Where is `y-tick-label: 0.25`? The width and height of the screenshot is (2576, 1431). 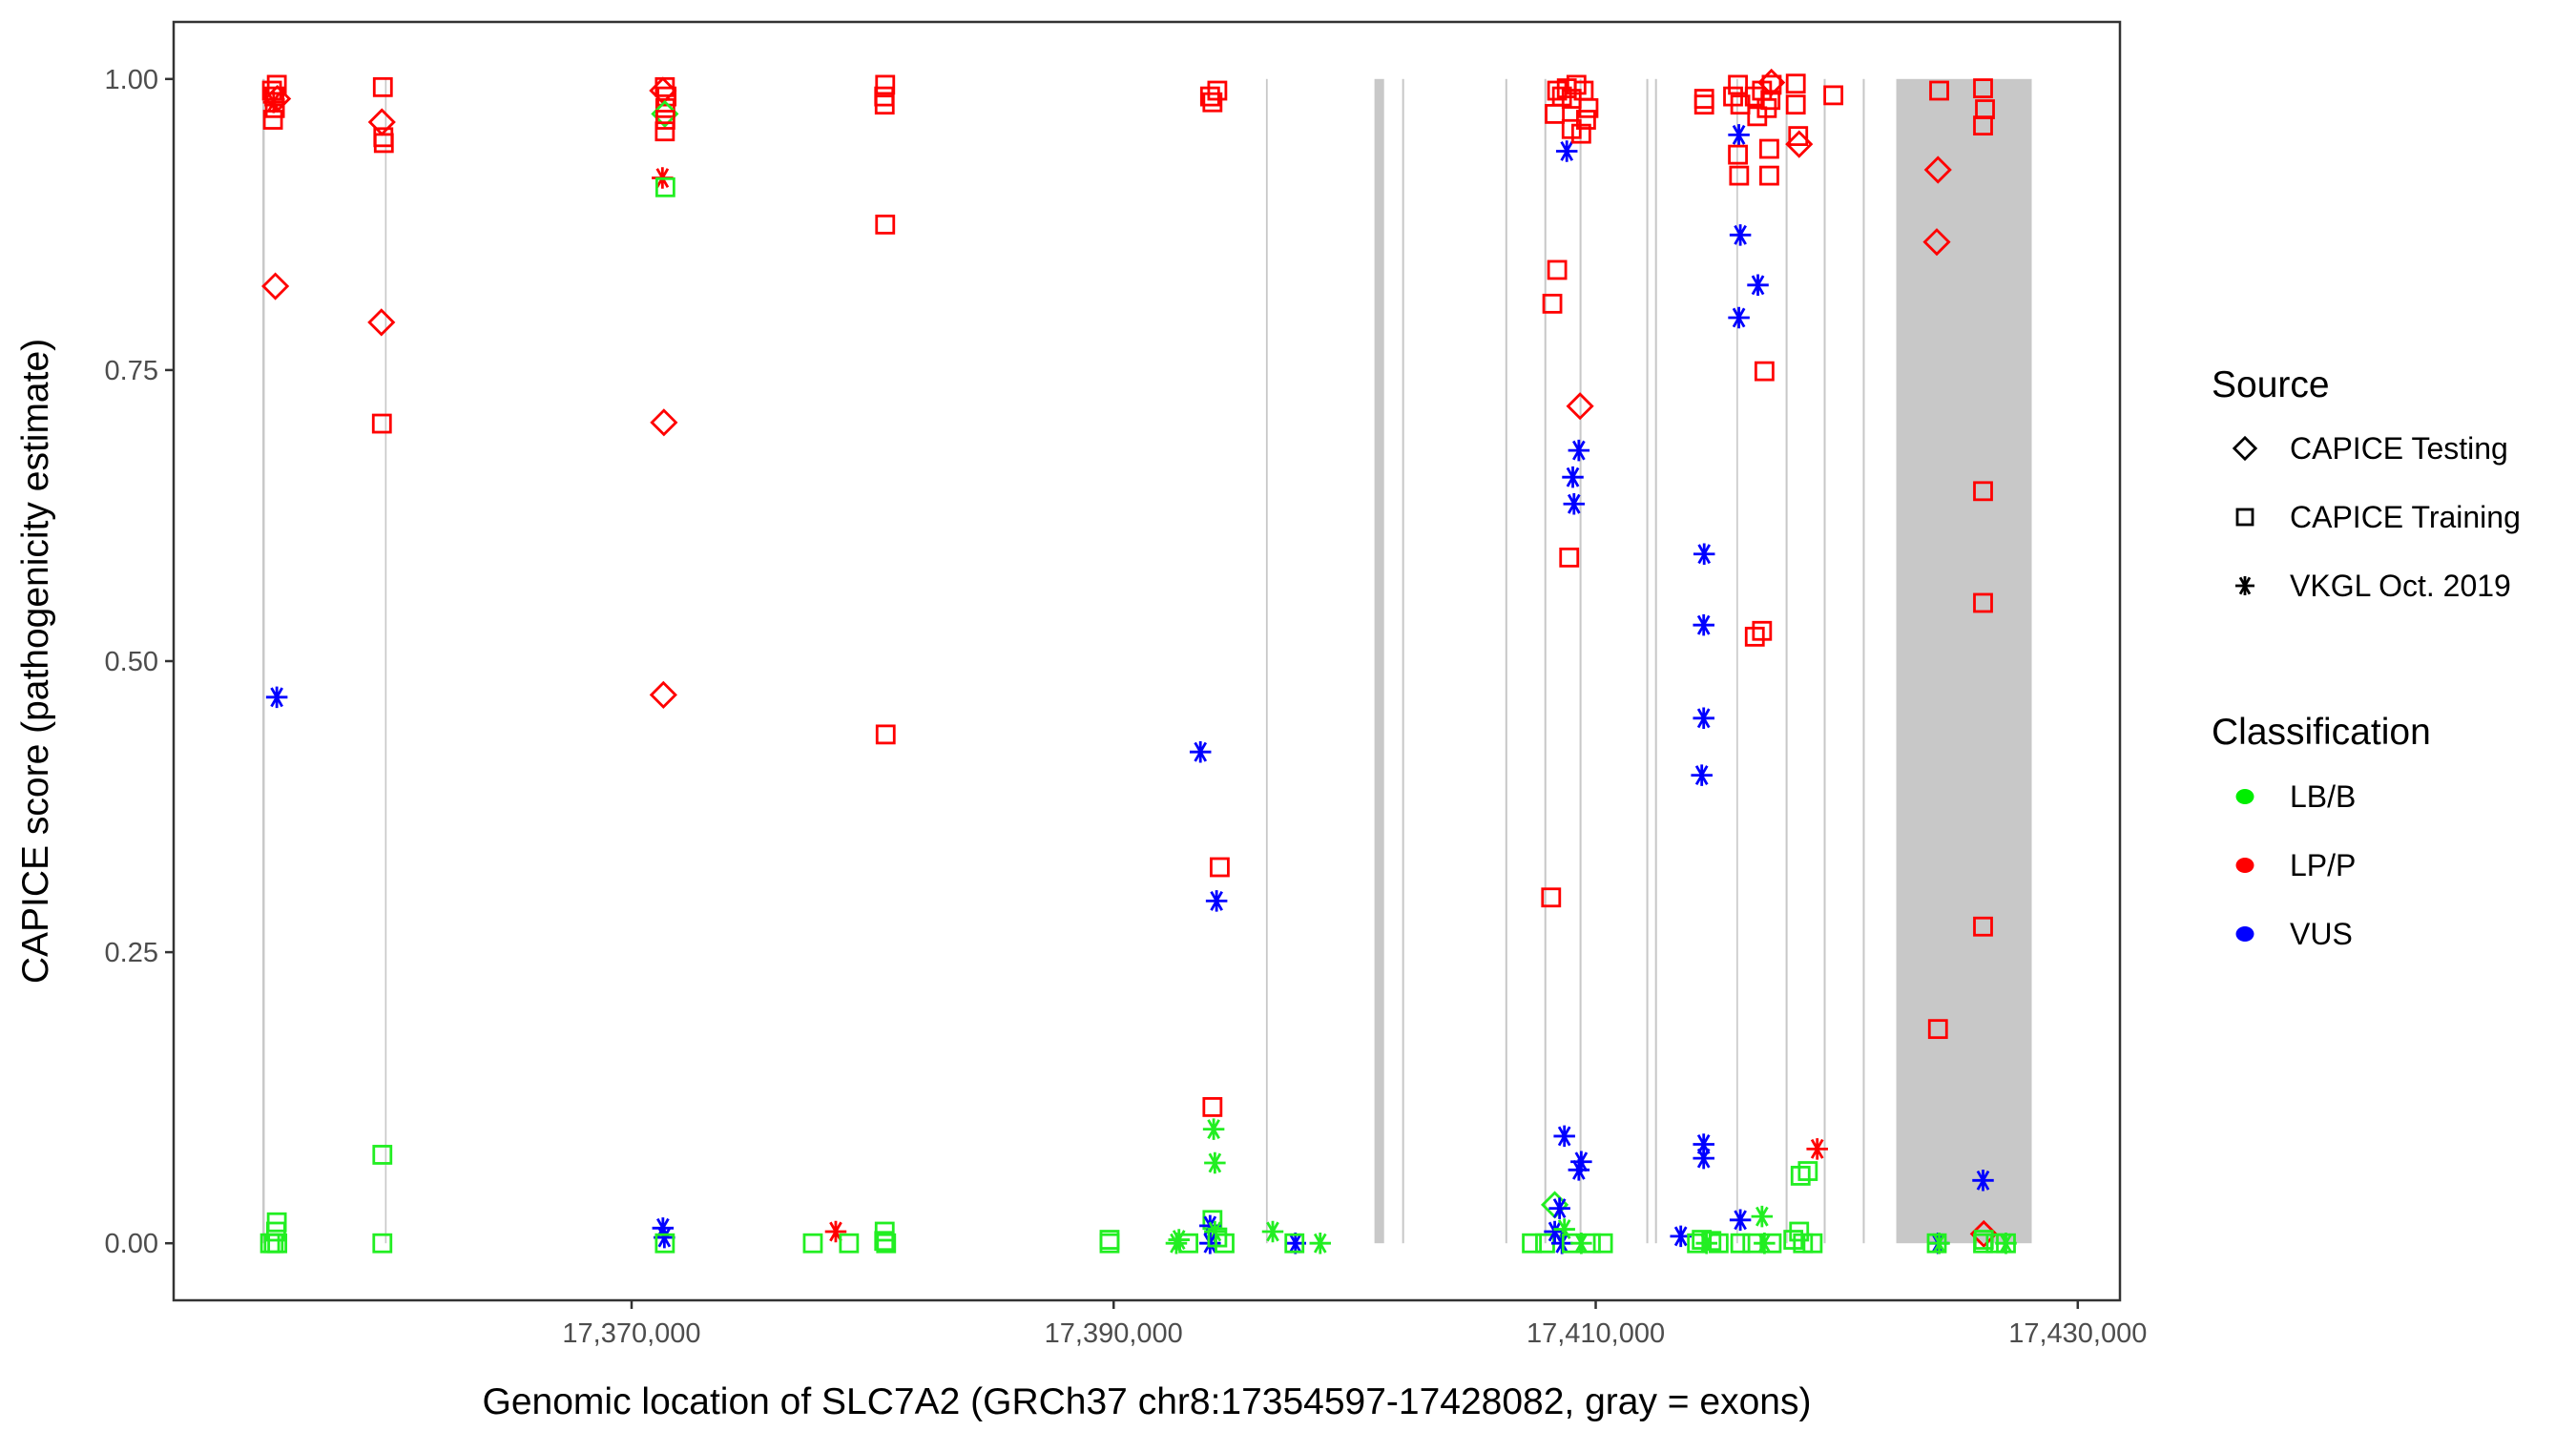
y-tick-label: 0.25 is located at coordinates (131, 953).